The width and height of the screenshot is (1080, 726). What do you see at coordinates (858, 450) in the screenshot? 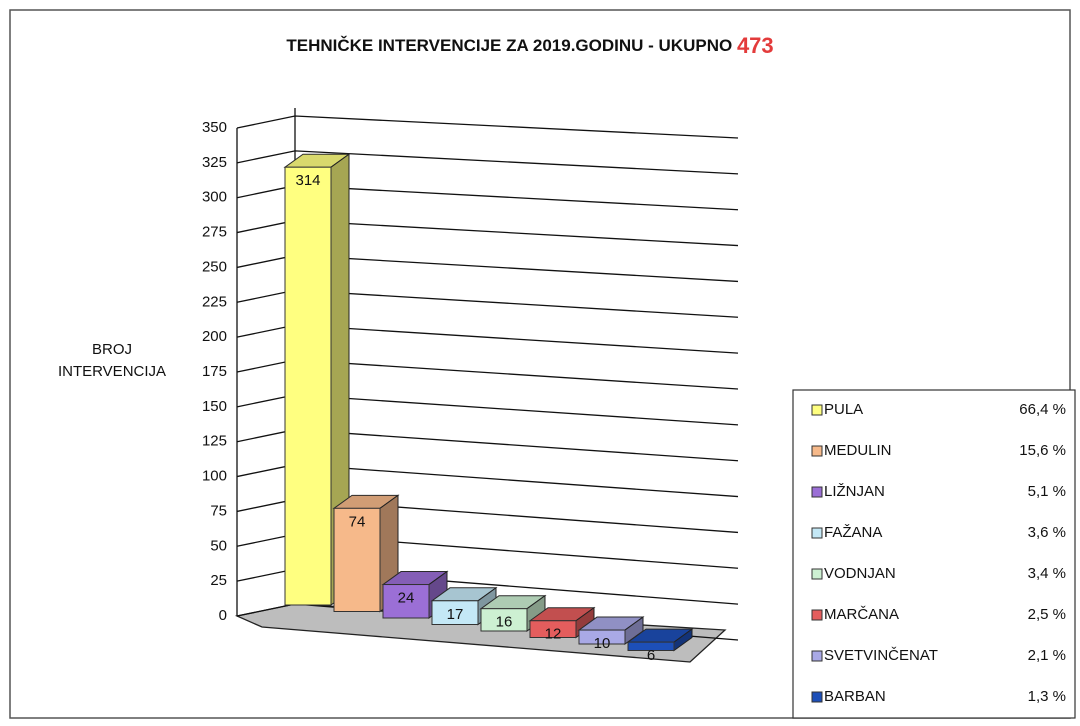
I see `legend-label: MEDULIN` at bounding box center [858, 450].